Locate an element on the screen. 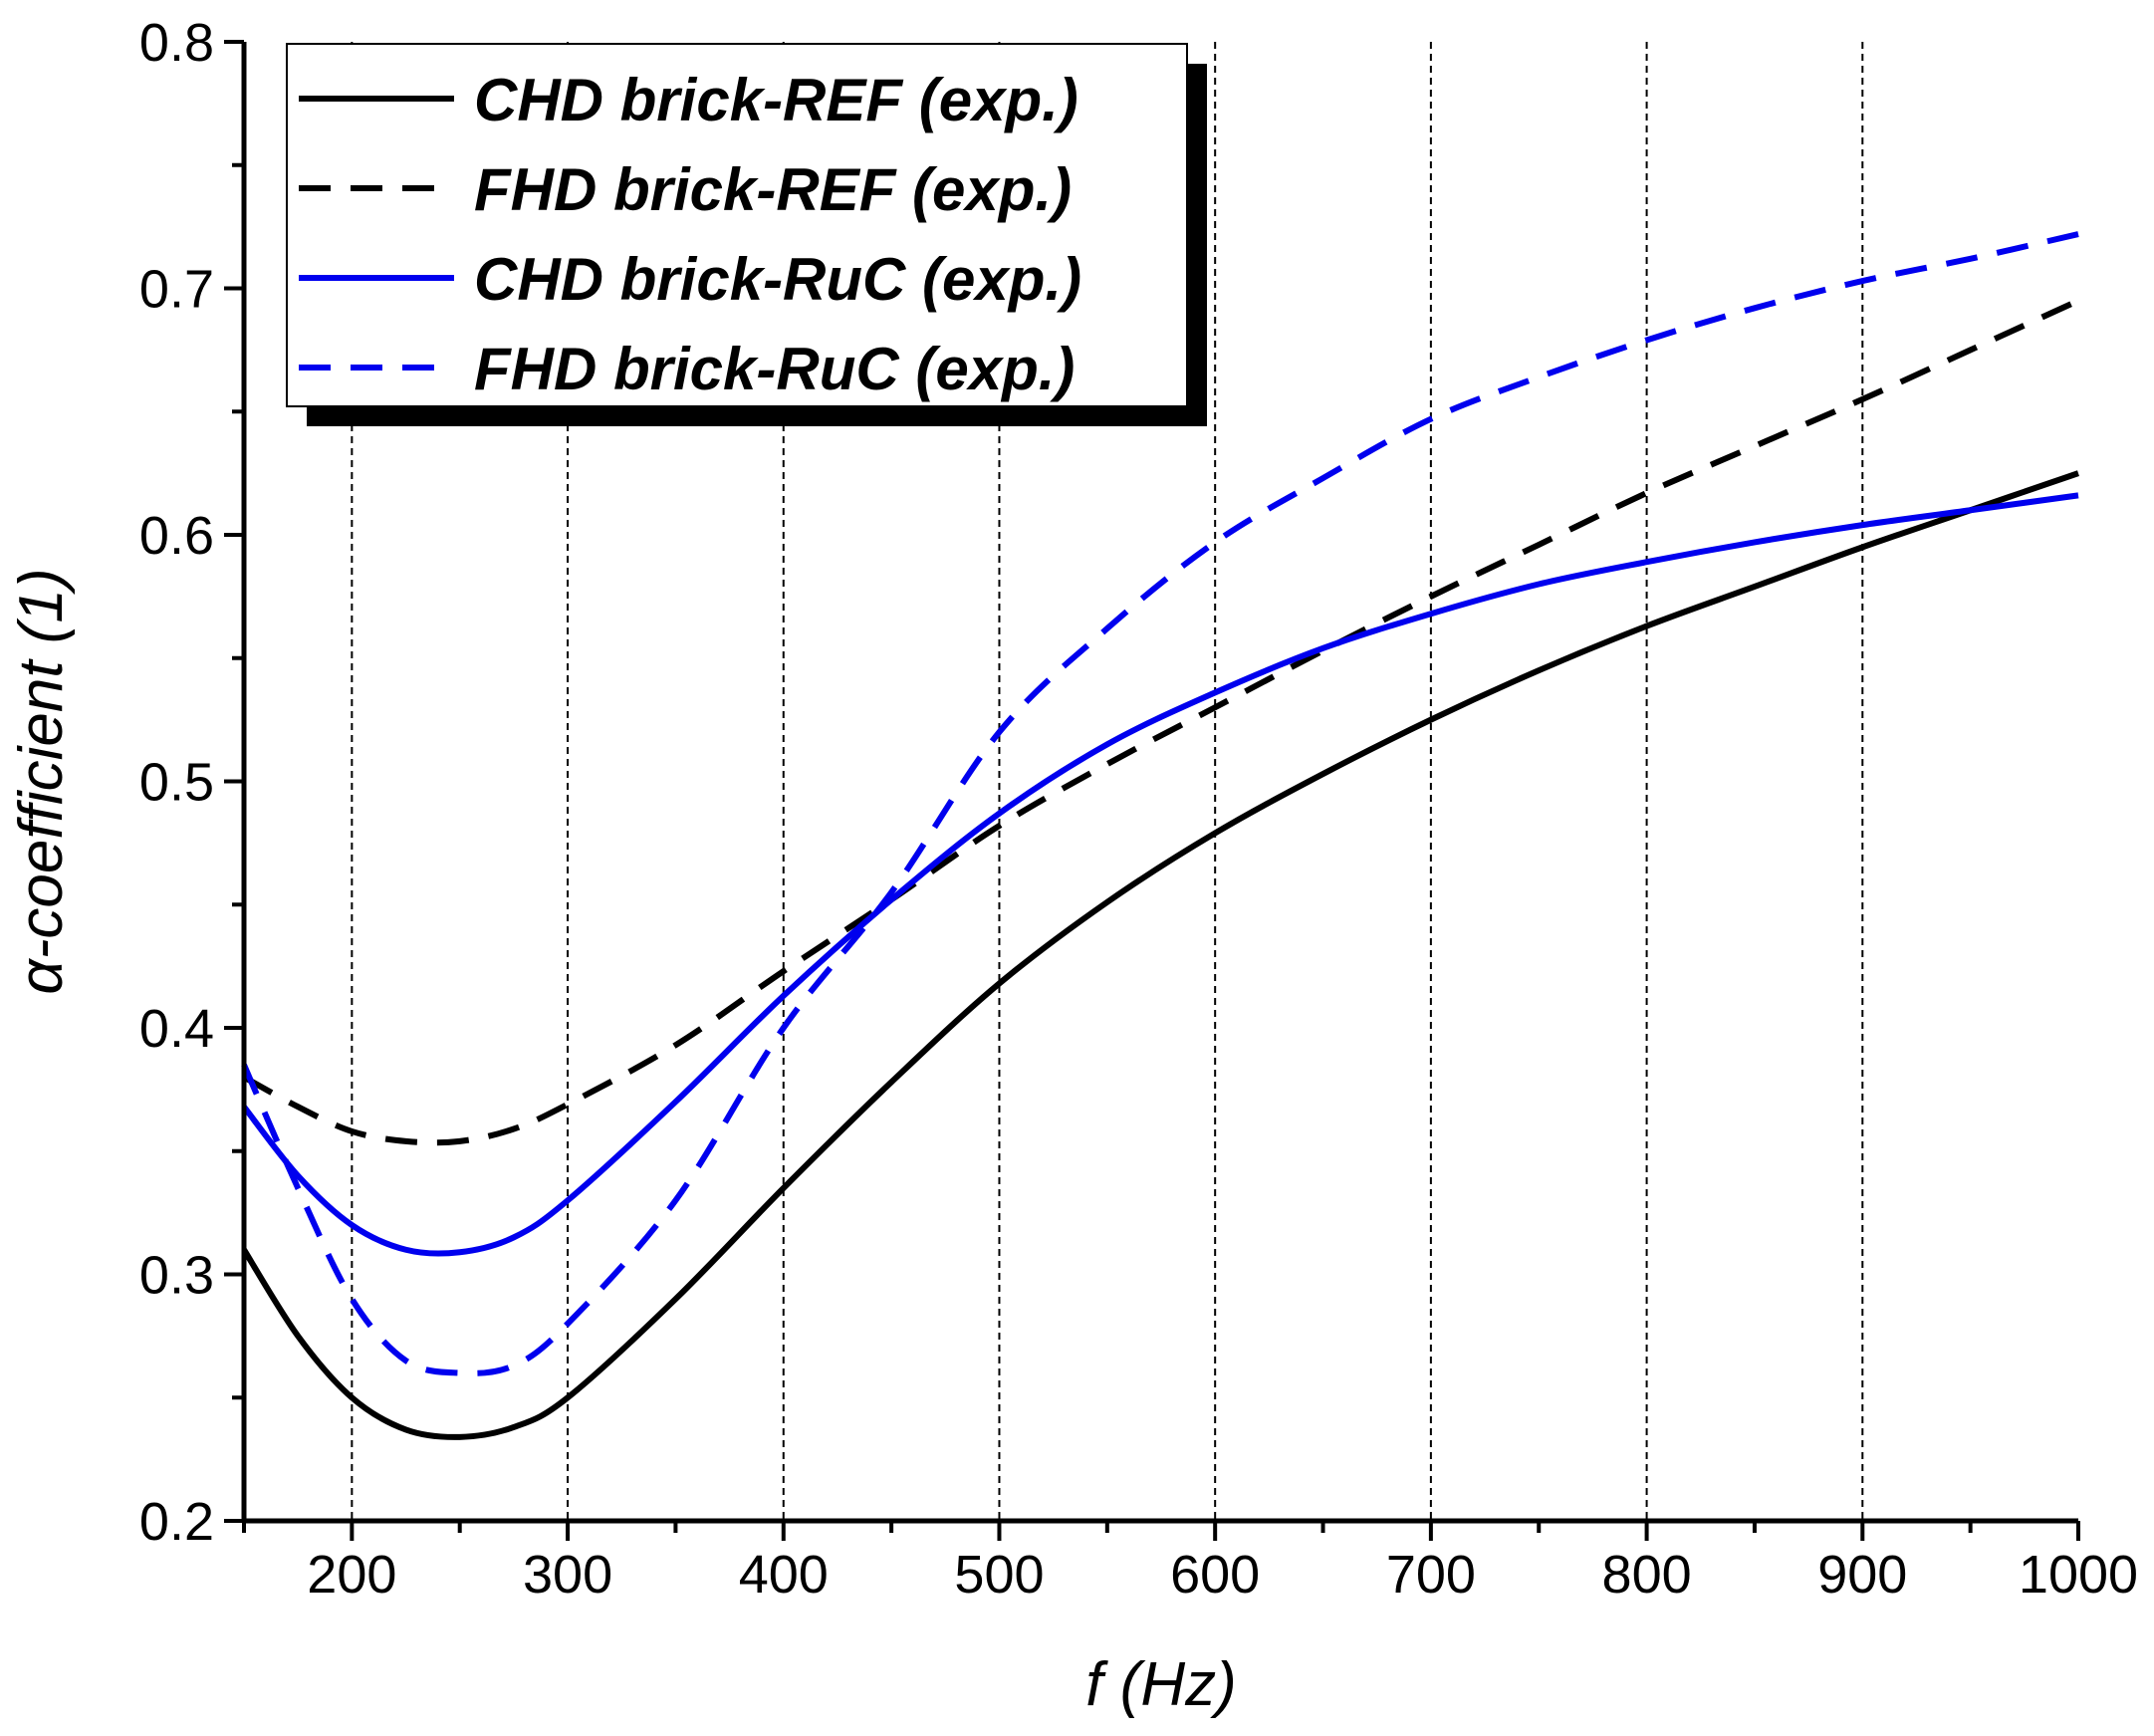  y-tick-label-0.6: 0.6 is located at coordinates (176, 536).